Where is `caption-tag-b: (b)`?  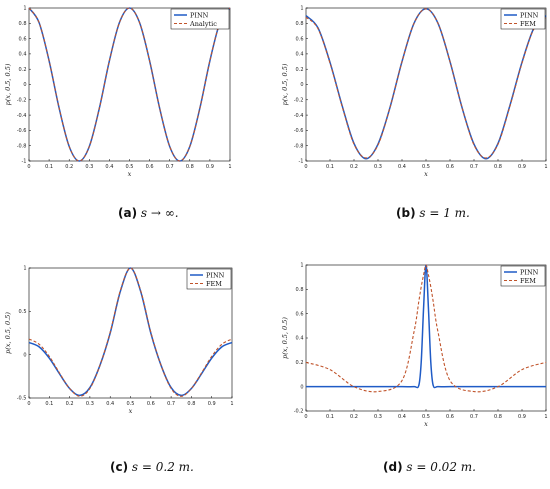 caption-tag-b: (b) is located at coordinates (406, 213).